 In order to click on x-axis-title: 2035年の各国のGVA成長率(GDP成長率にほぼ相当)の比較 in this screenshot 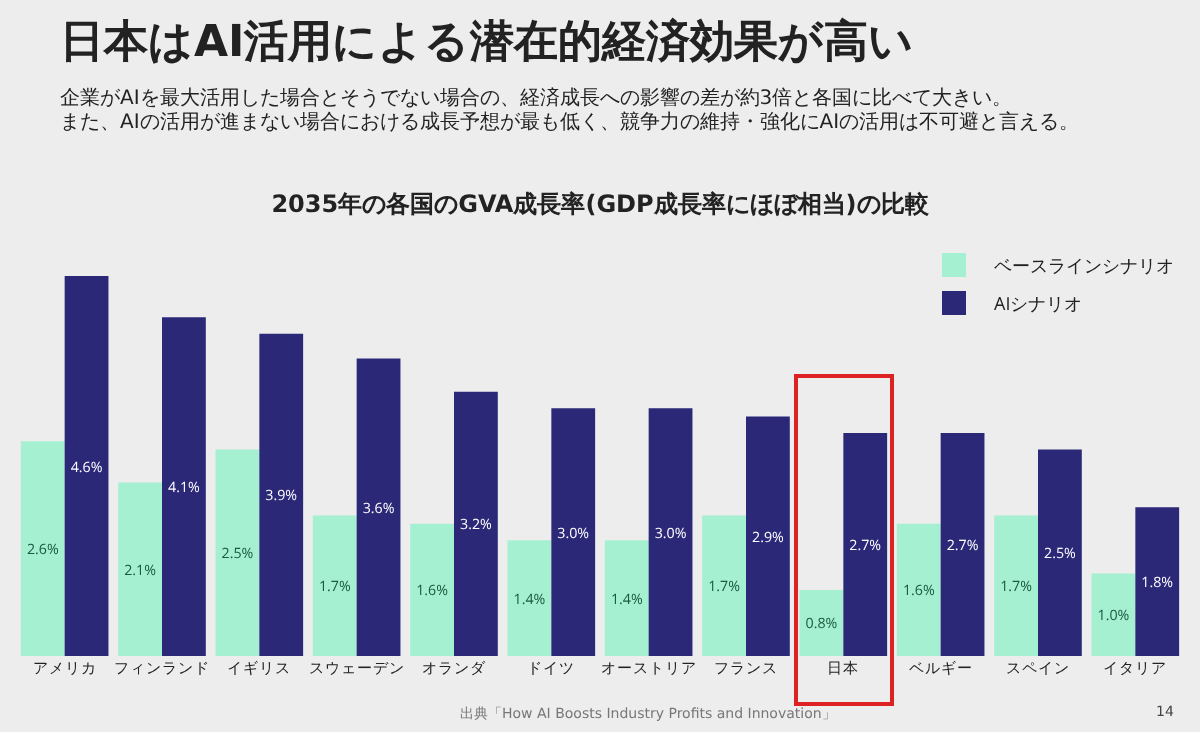, I will do `click(600, 205)`.